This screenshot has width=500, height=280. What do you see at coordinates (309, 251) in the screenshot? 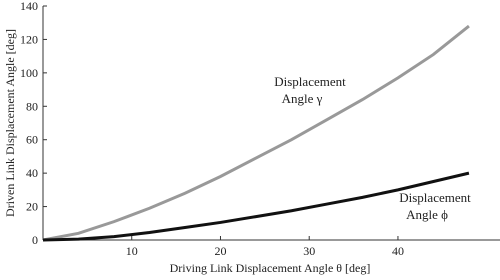
I see `x-tick-label: 30` at bounding box center [309, 251].